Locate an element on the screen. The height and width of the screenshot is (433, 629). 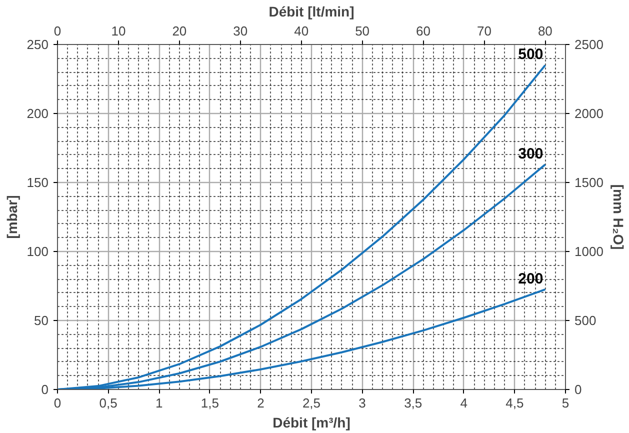
x-tick-label: 0 is located at coordinates (58, 403).